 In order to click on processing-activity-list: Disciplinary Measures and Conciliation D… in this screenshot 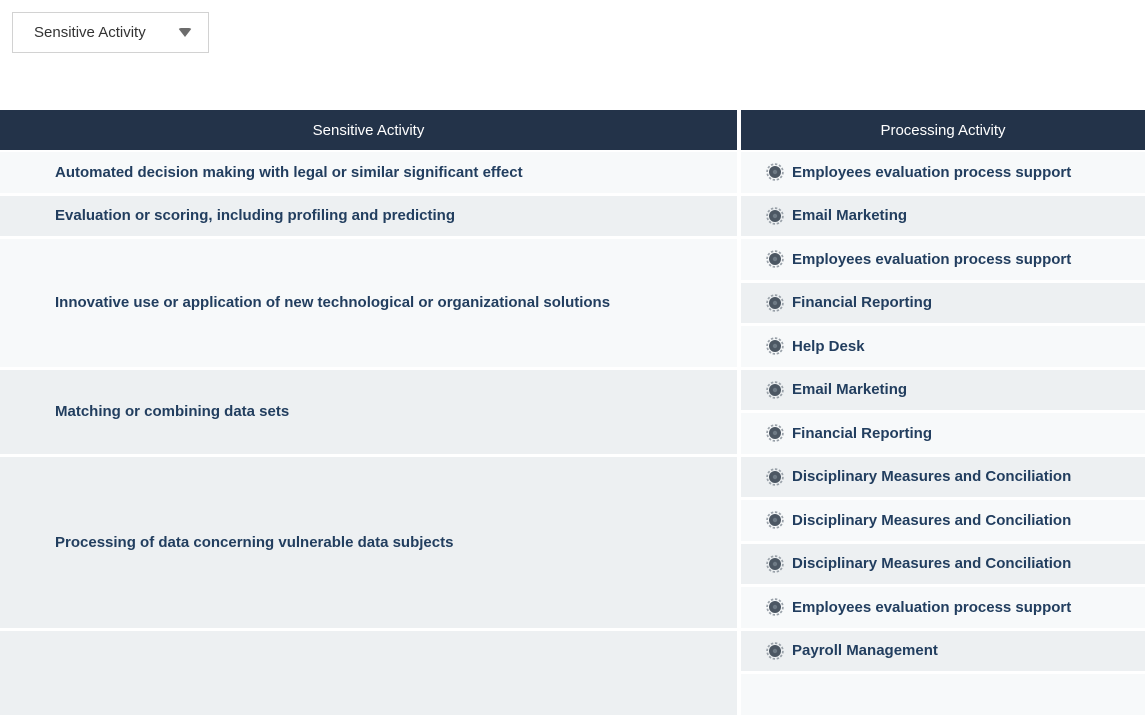, I will do `click(943, 542)`.